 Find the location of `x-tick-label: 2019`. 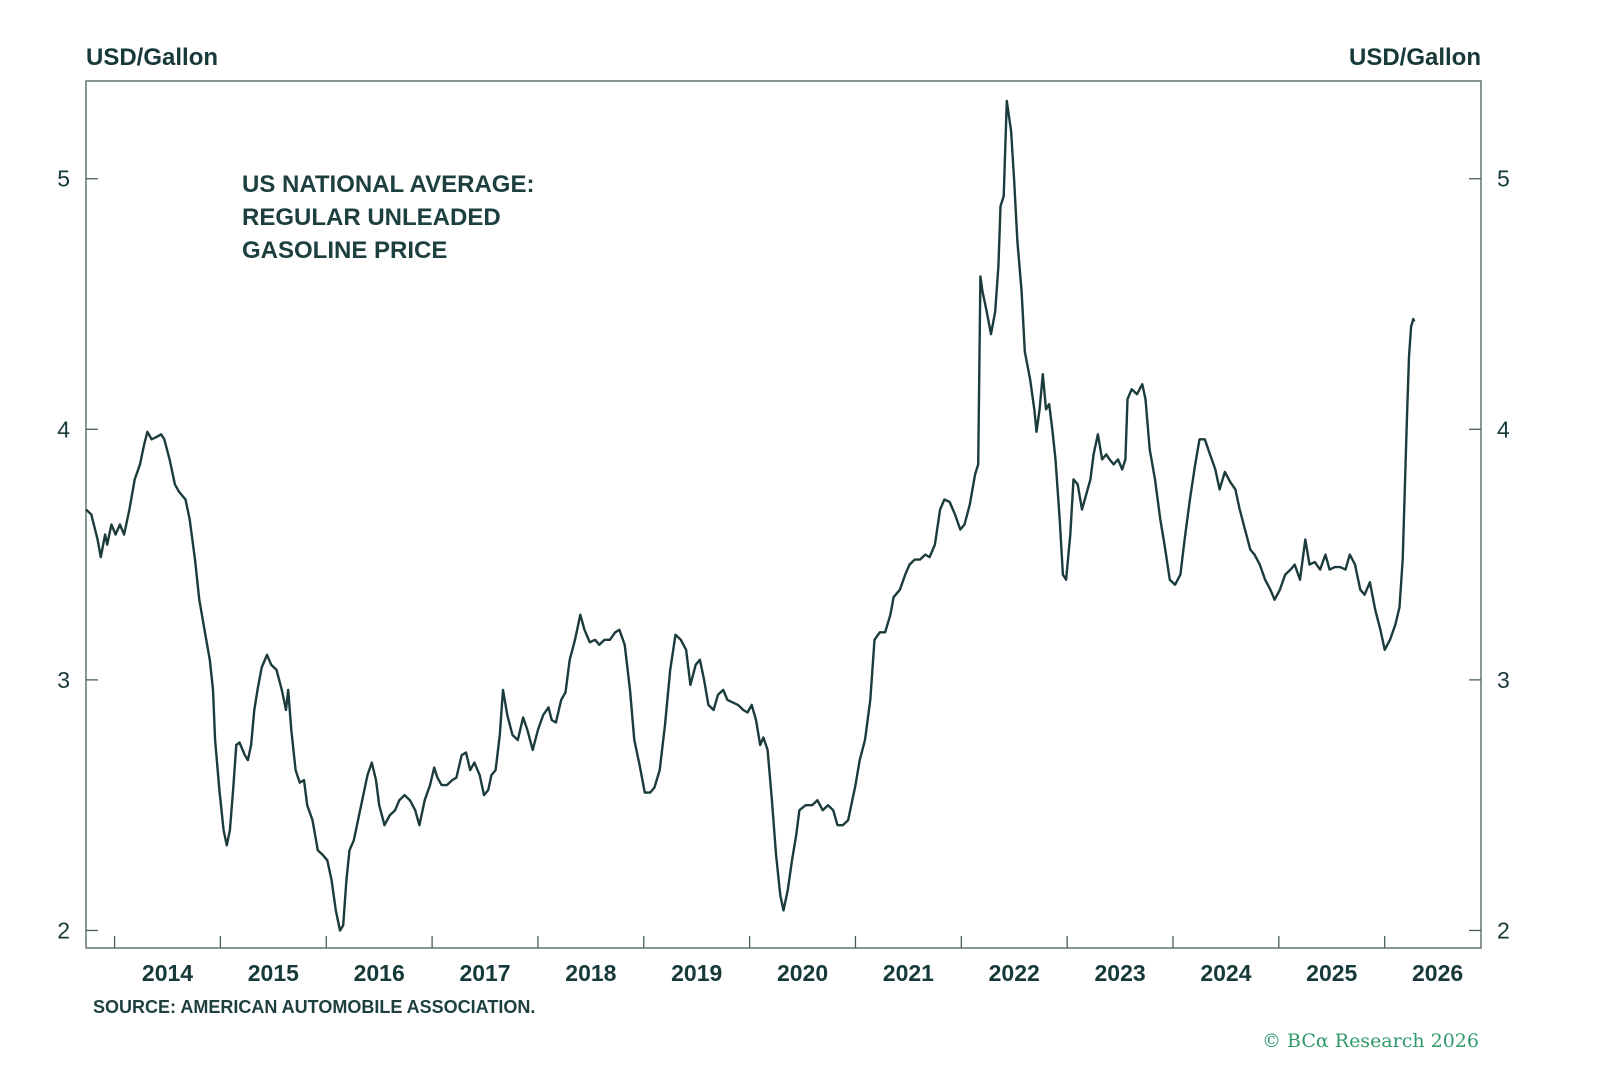

x-tick-label: 2019 is located at coordinates (696, 973).